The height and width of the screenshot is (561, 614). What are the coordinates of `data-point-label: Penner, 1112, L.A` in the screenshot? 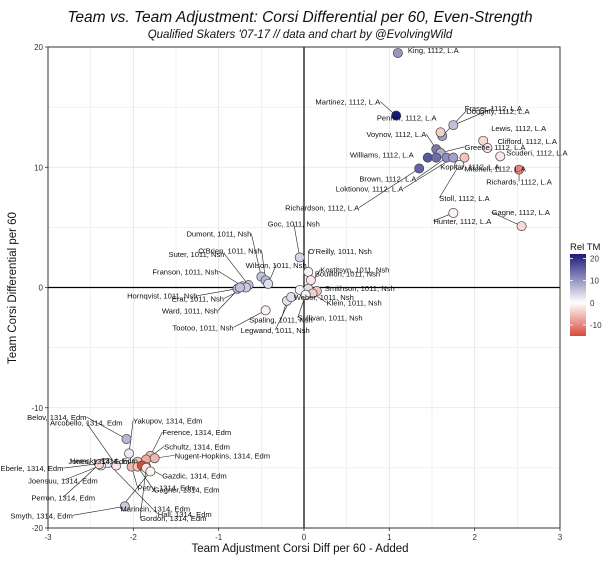 It's located at (407, 117).